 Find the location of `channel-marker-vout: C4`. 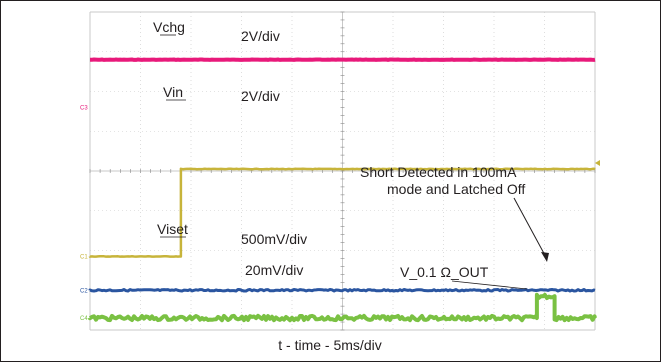

channel-marker-vout: C4 is located at coordinates (84, 319).